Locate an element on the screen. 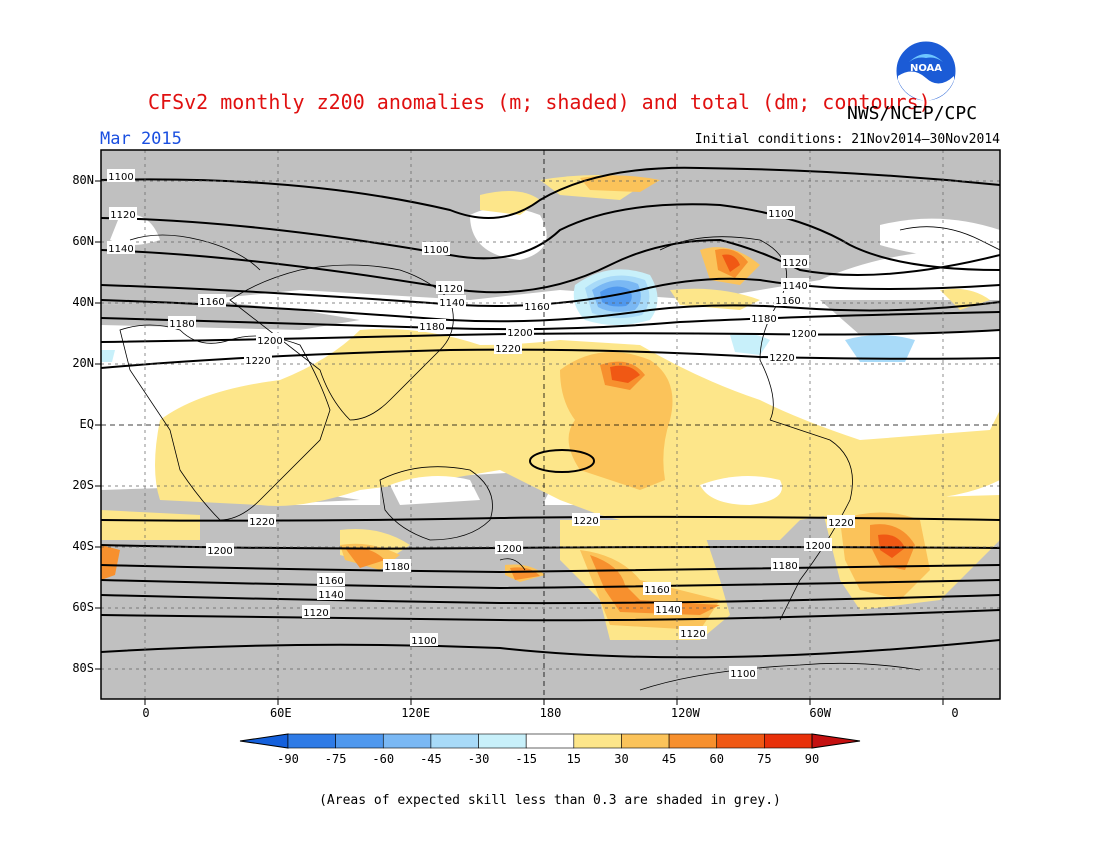 Image resolution: width=1100 pixels, height=850 pixels. lon-label: 120E is located at coordinates (416, 713).